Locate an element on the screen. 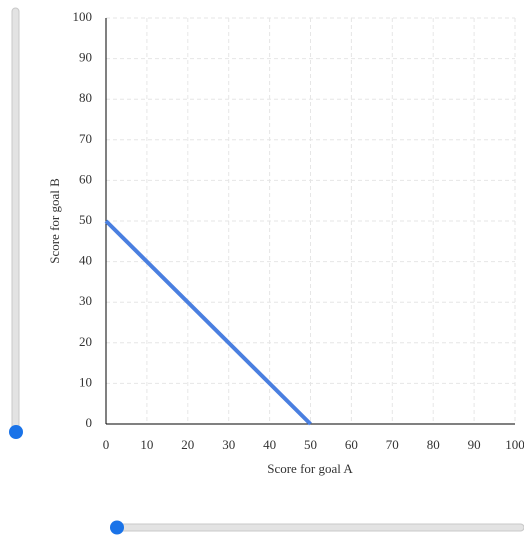  x-tick-label: 50 is located at coordinates (310, 444).